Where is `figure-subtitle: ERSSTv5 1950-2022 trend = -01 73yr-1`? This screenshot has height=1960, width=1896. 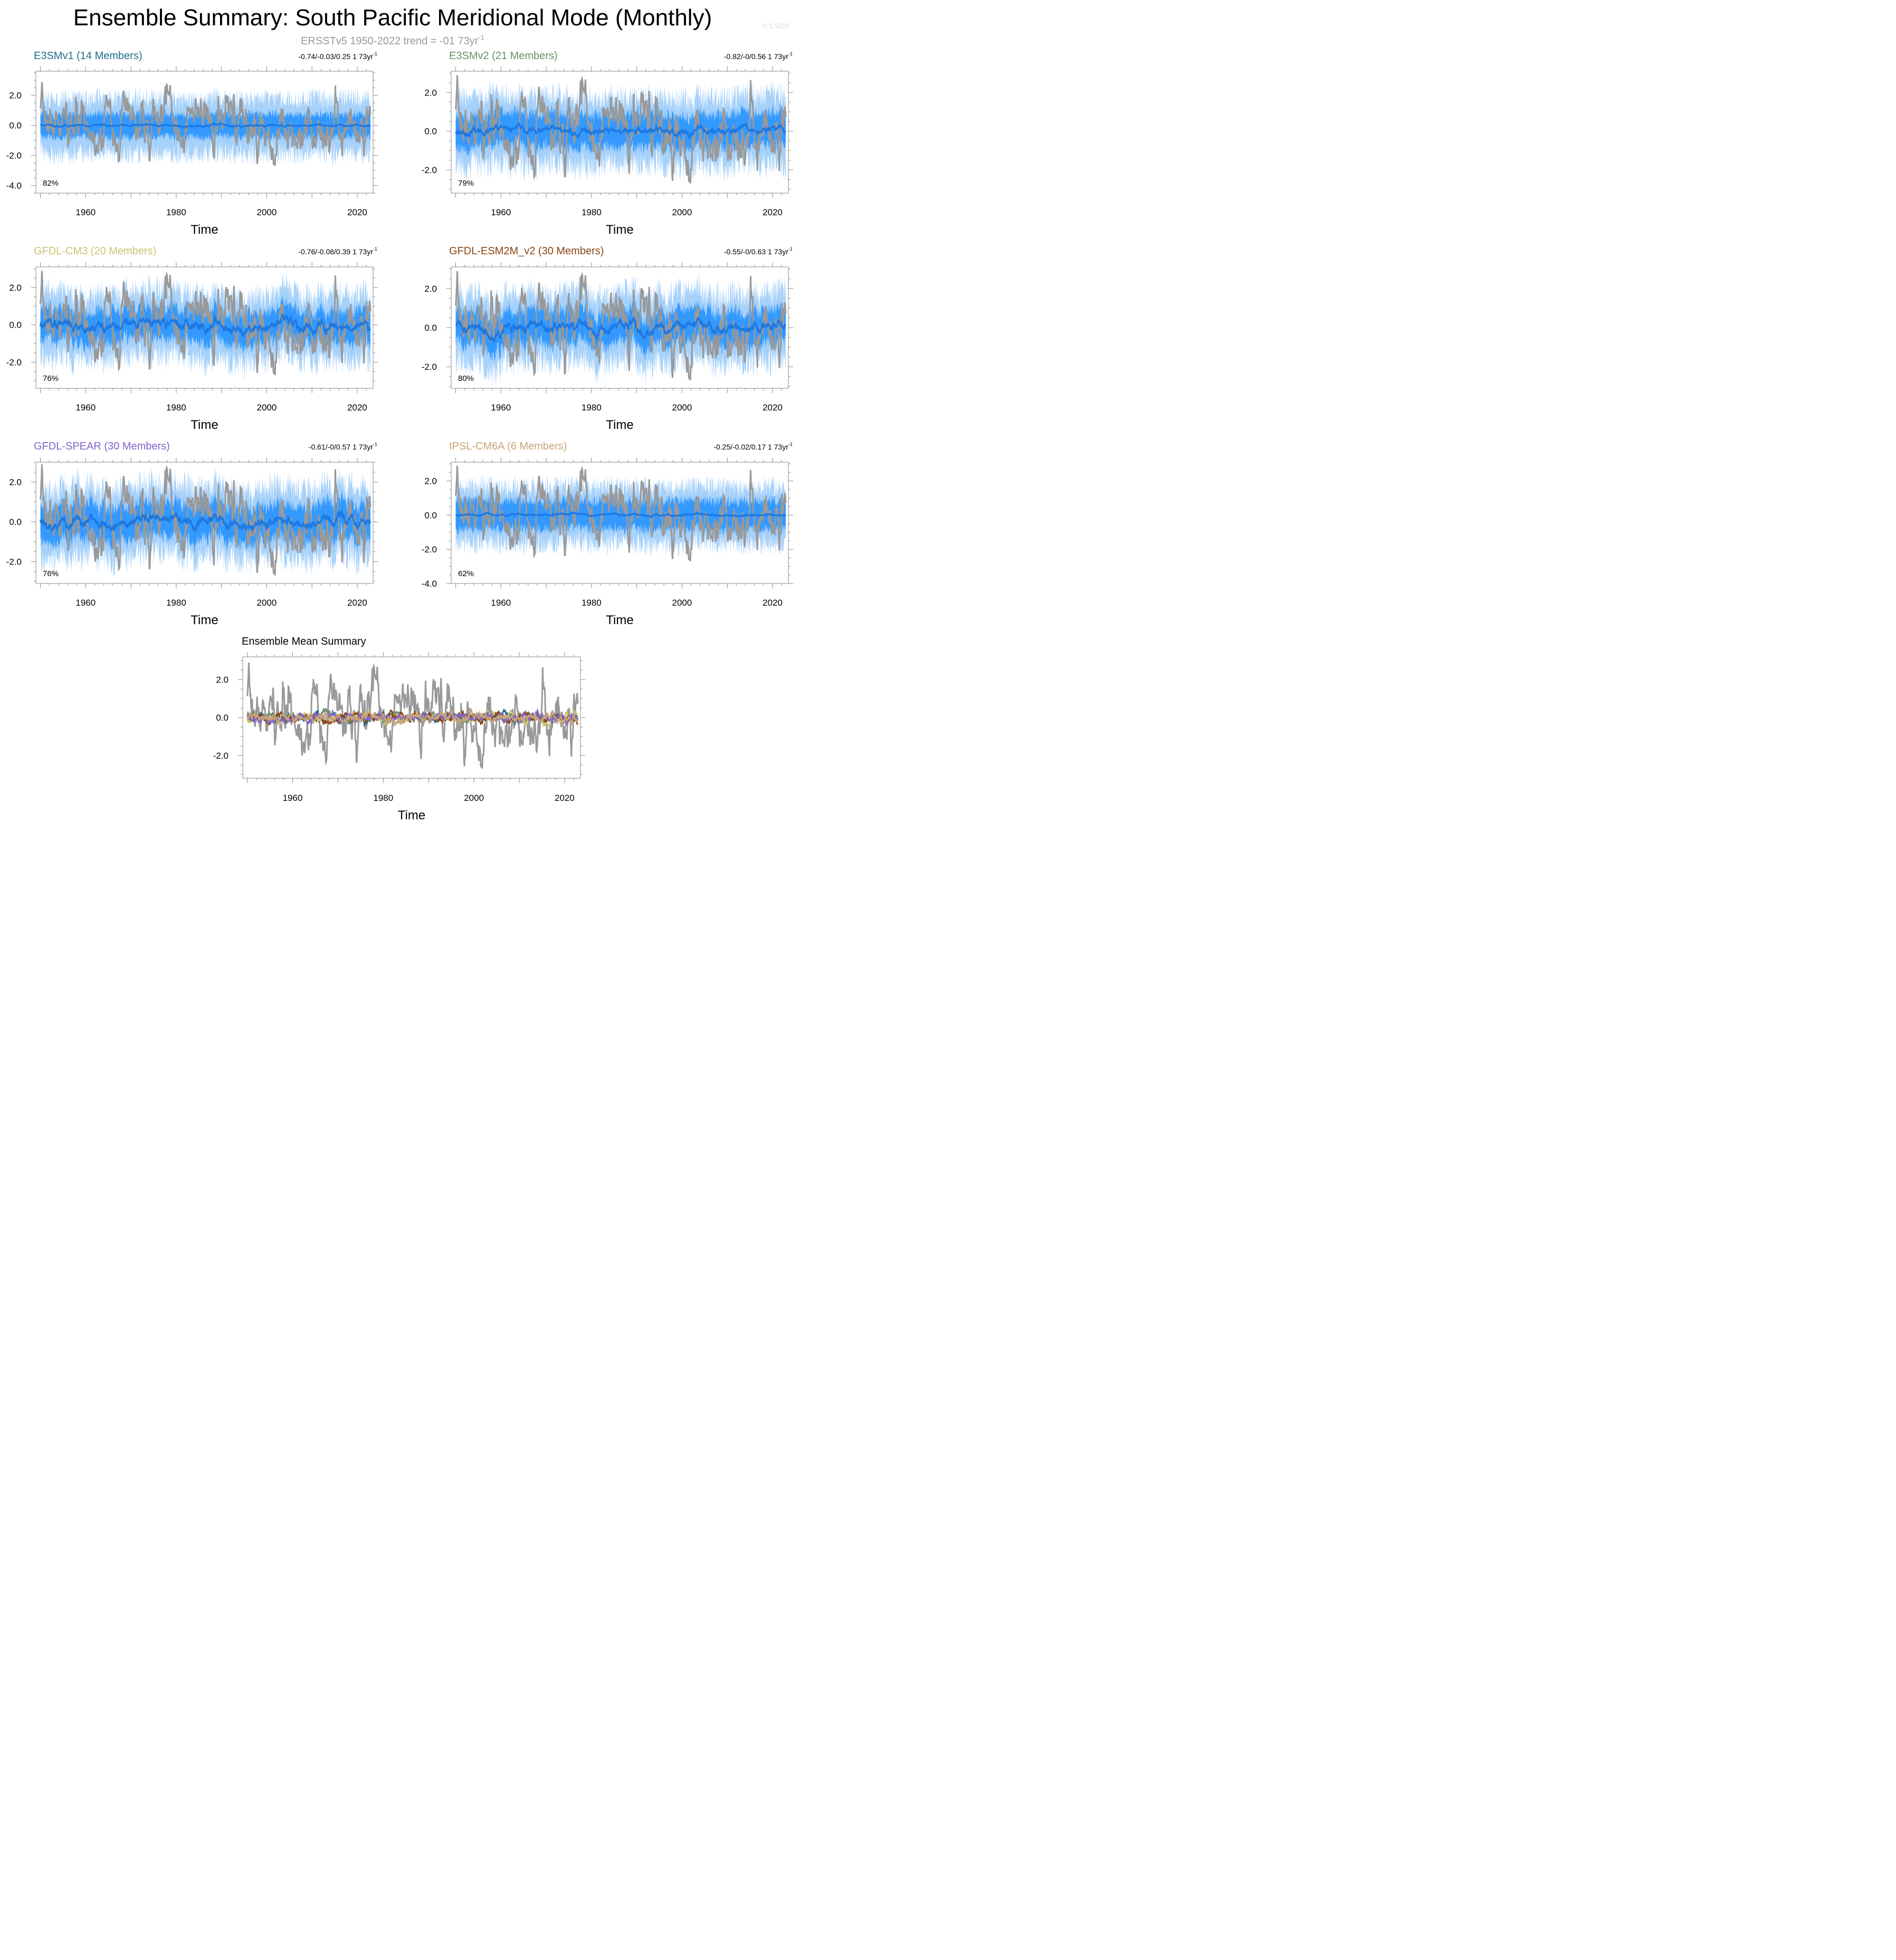 figure-subtitle: ERSSTv5 1950-2022 trend = -01 73yr-1 is located at coordinates (392, 40).